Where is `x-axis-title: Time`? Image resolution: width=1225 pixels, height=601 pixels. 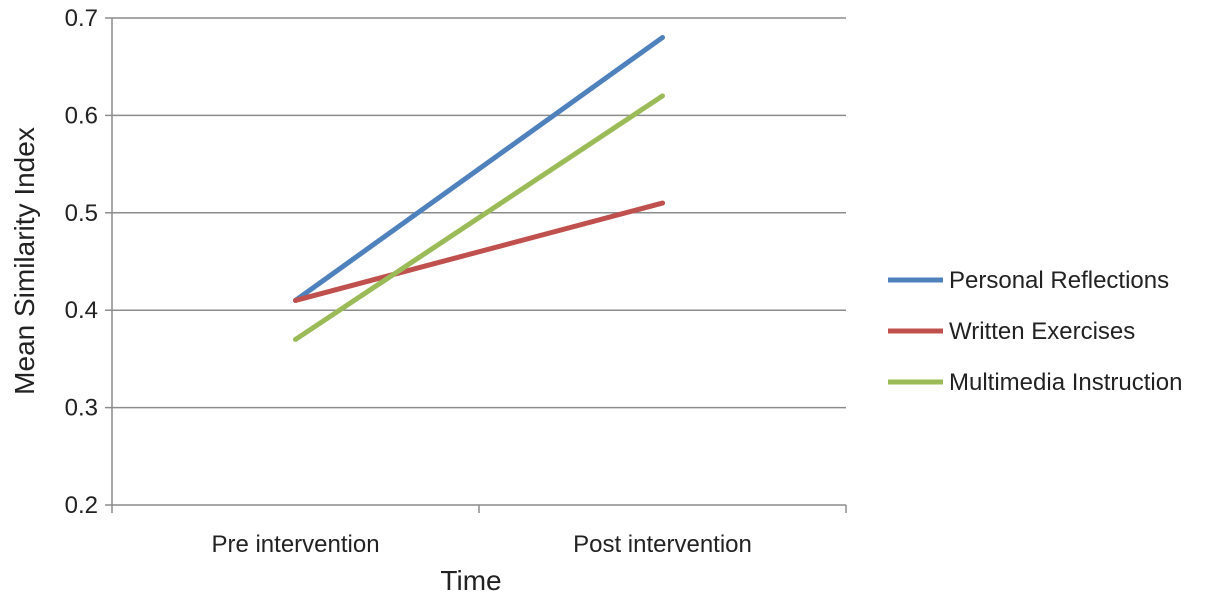 x-axis-title: Time is located at coordinates (470, 580).